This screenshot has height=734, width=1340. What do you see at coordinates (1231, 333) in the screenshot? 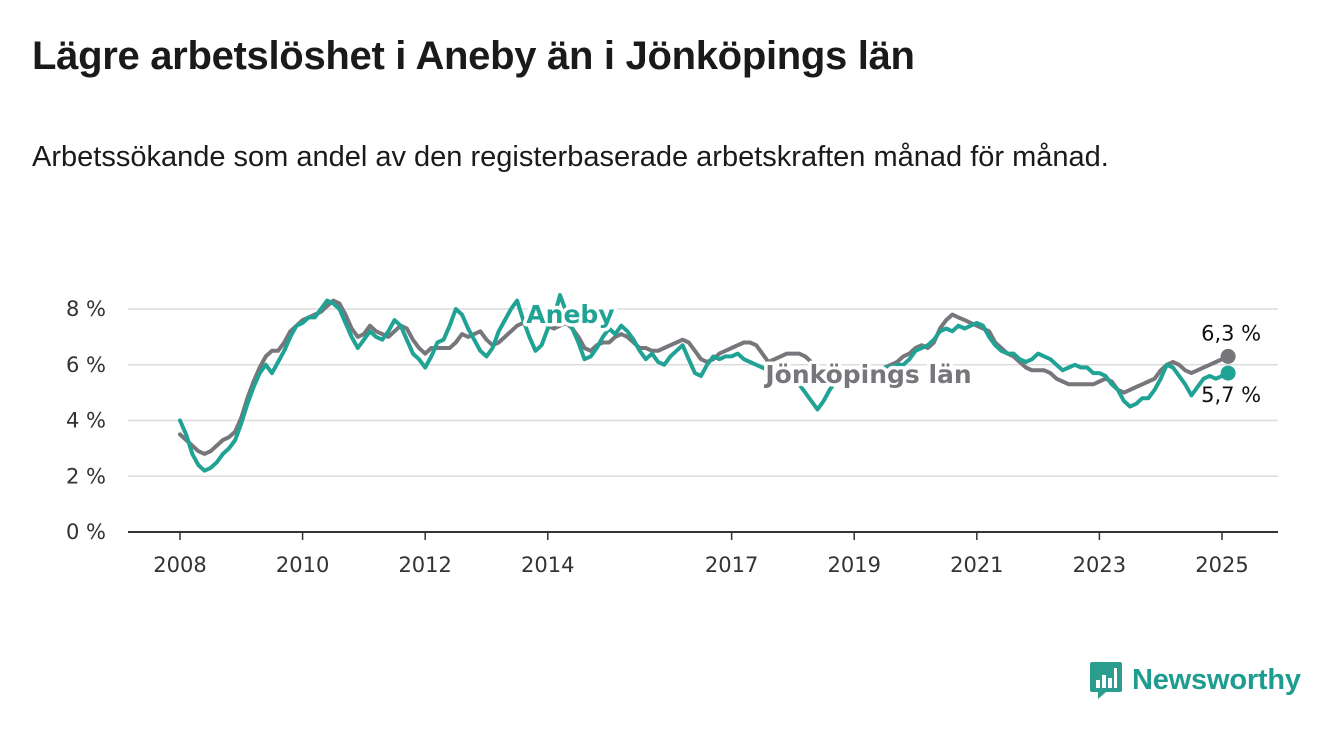
I see `end-value-label: 6,3 %` at bounding box center [1231, 333].